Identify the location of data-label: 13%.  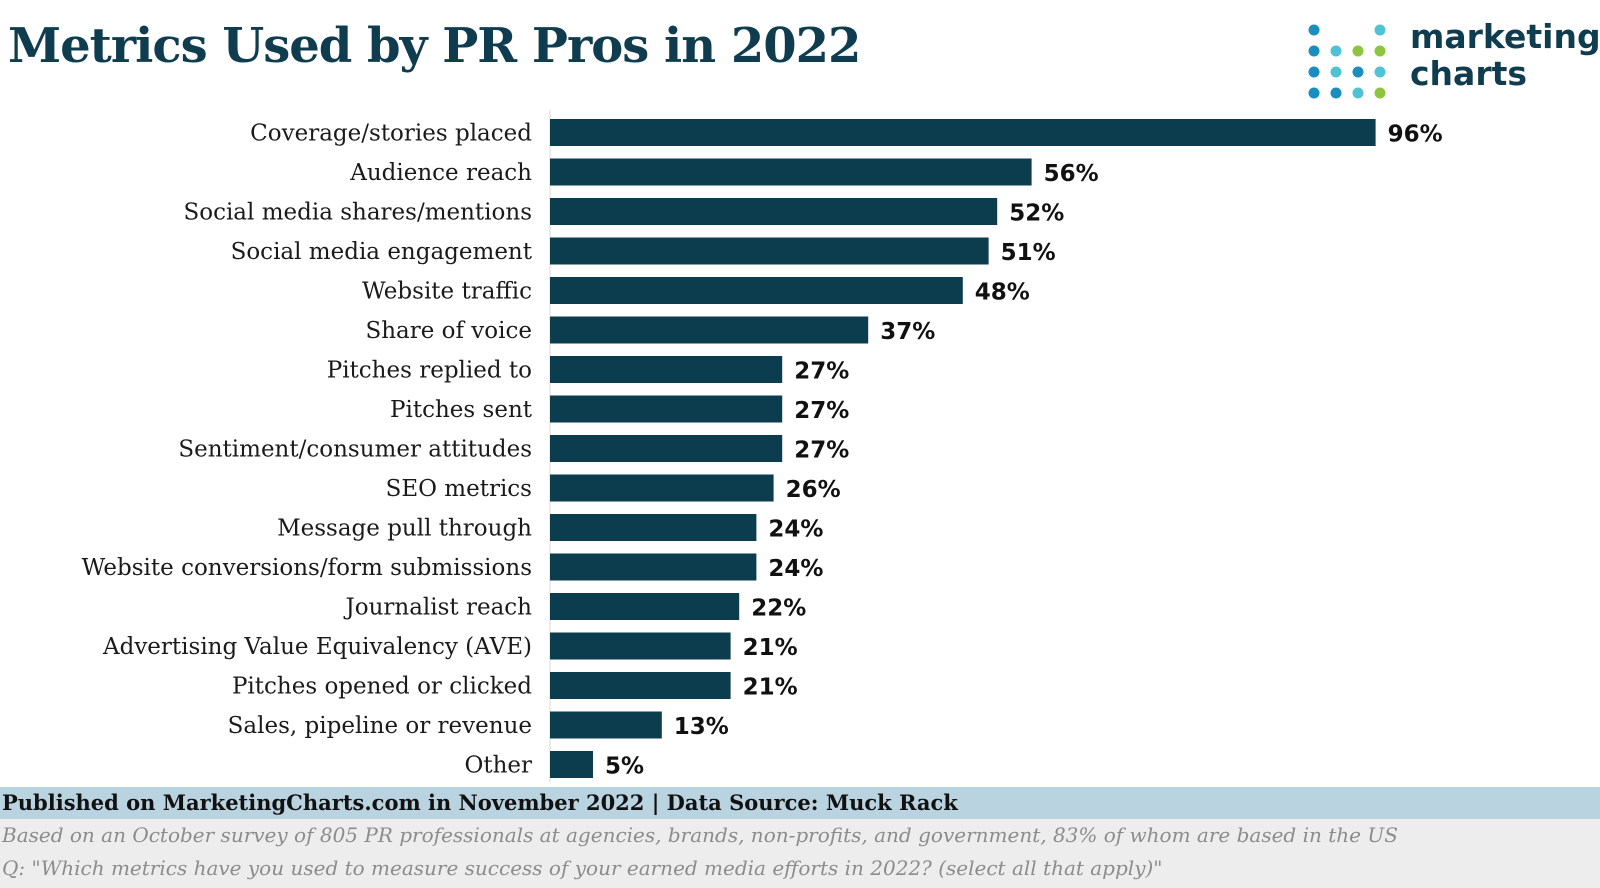
(701, 727).